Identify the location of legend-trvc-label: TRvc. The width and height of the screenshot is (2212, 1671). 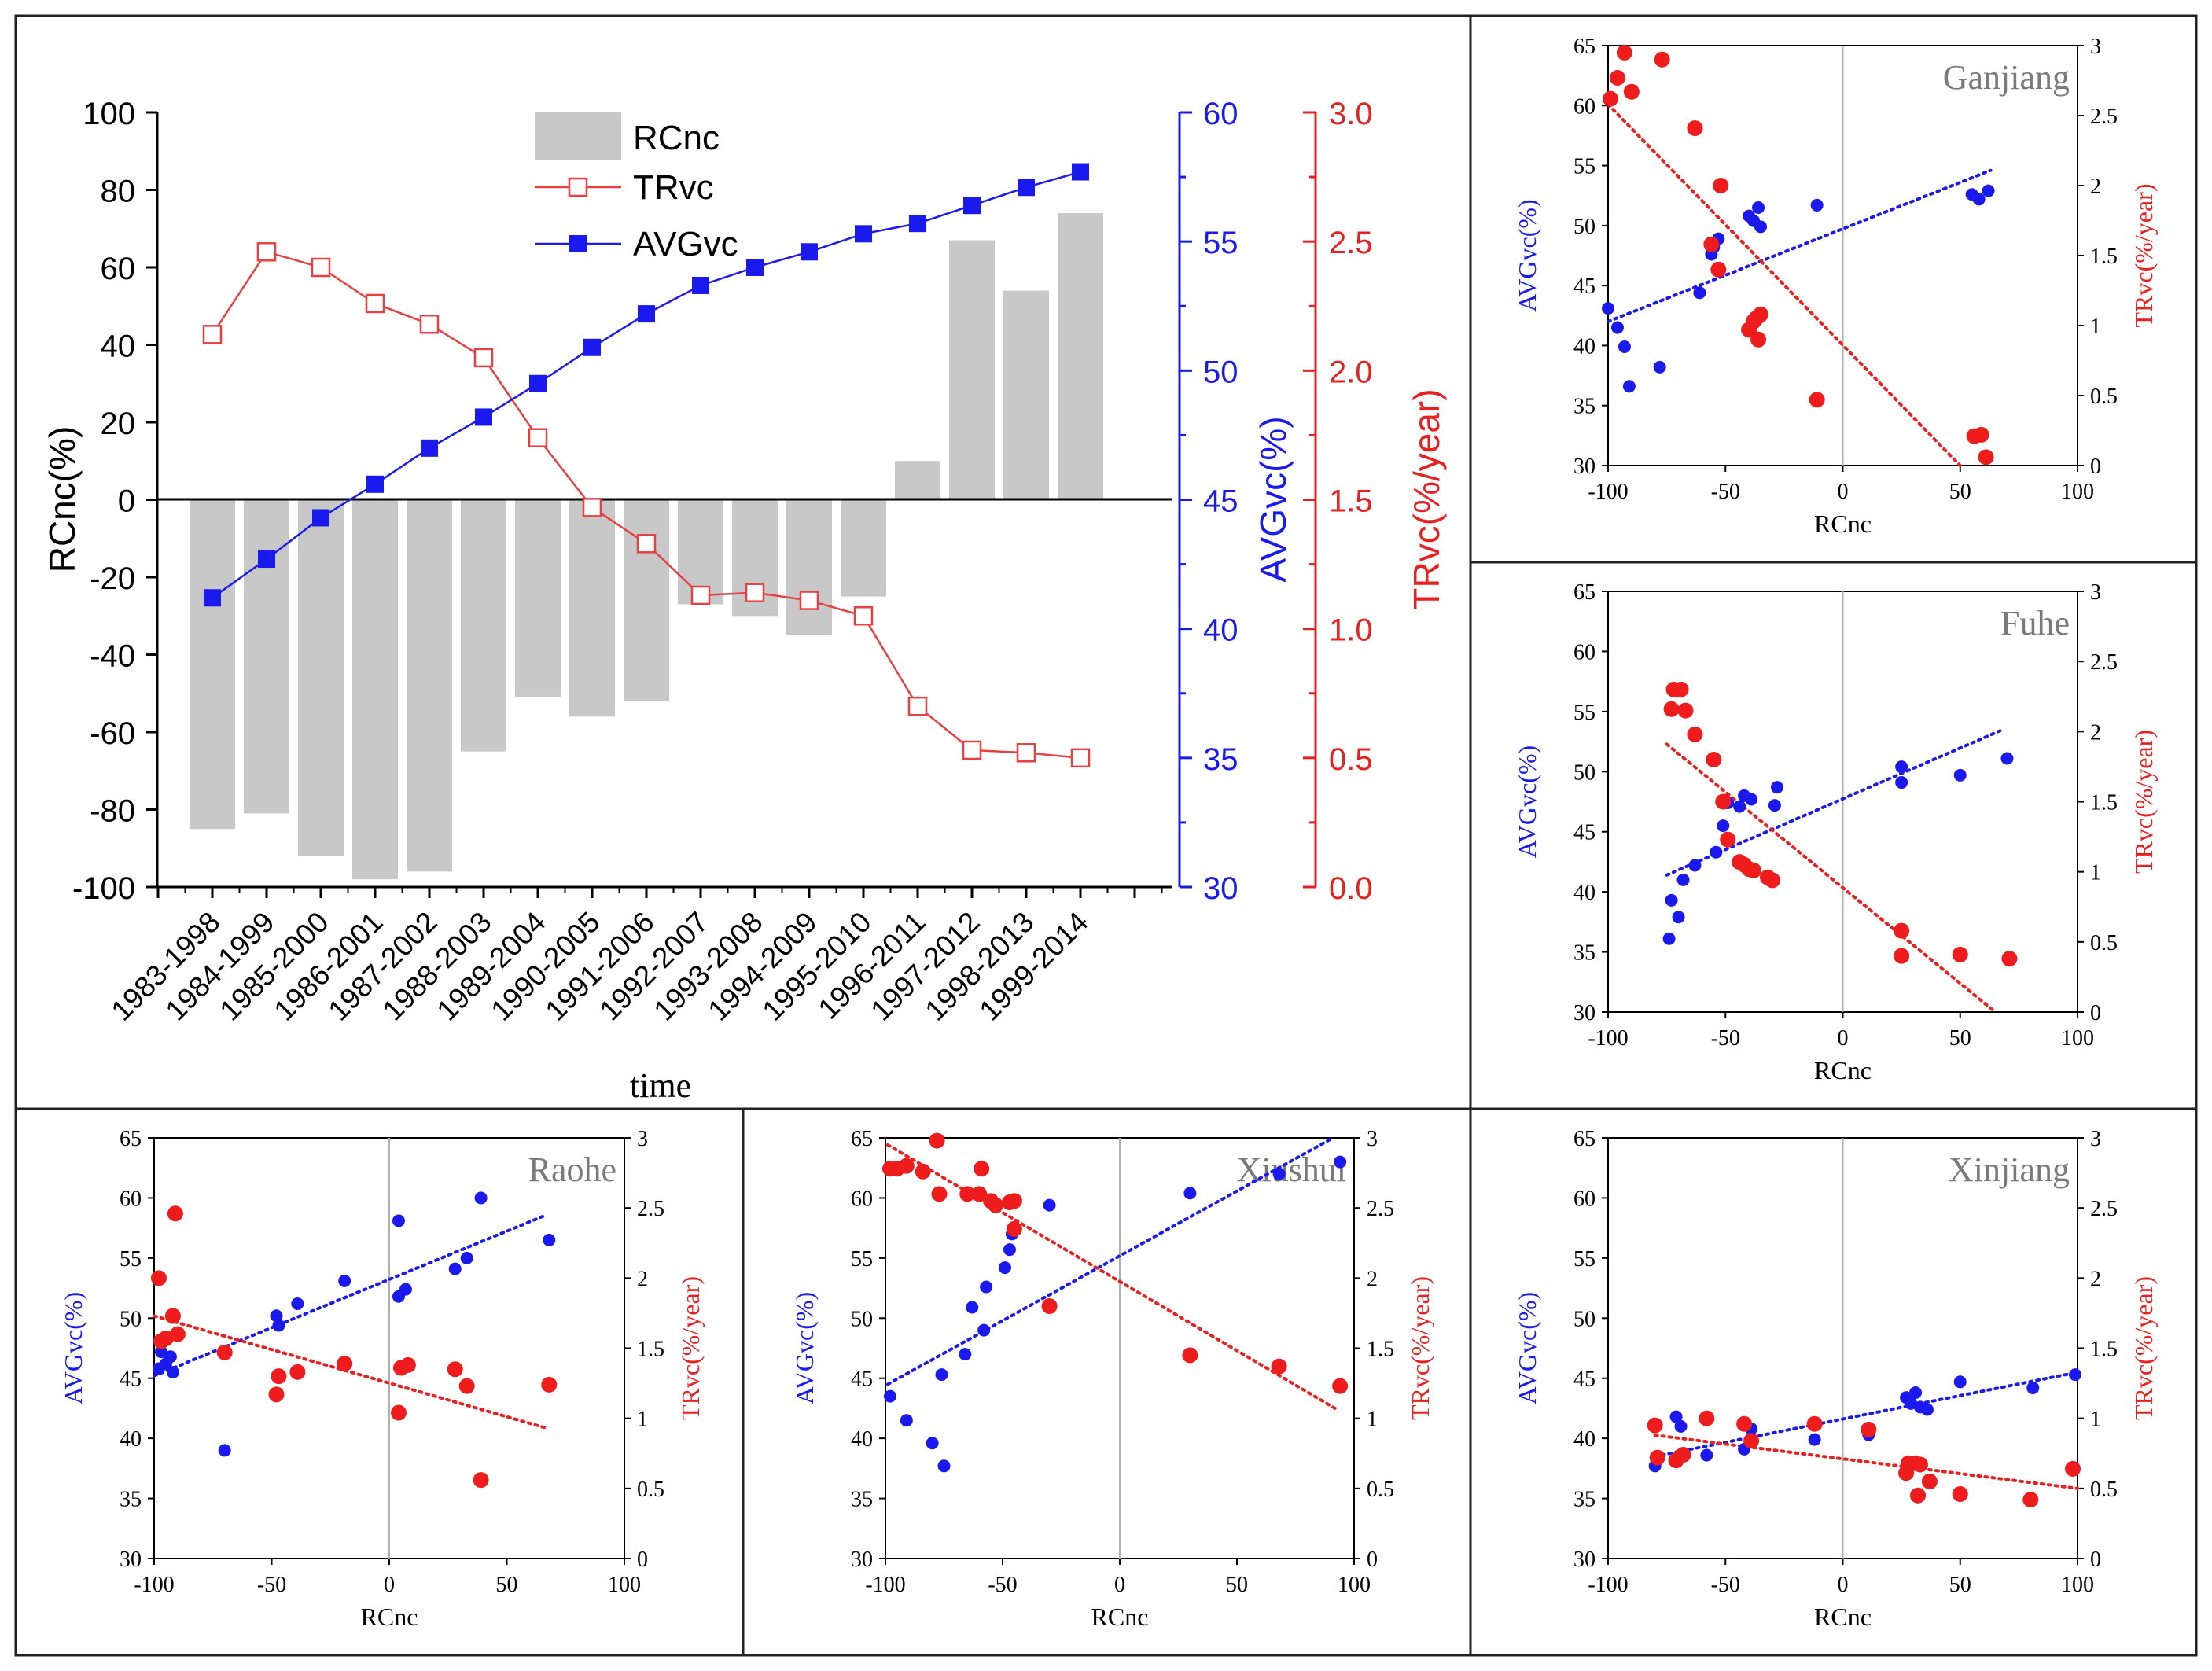
(673, 187).